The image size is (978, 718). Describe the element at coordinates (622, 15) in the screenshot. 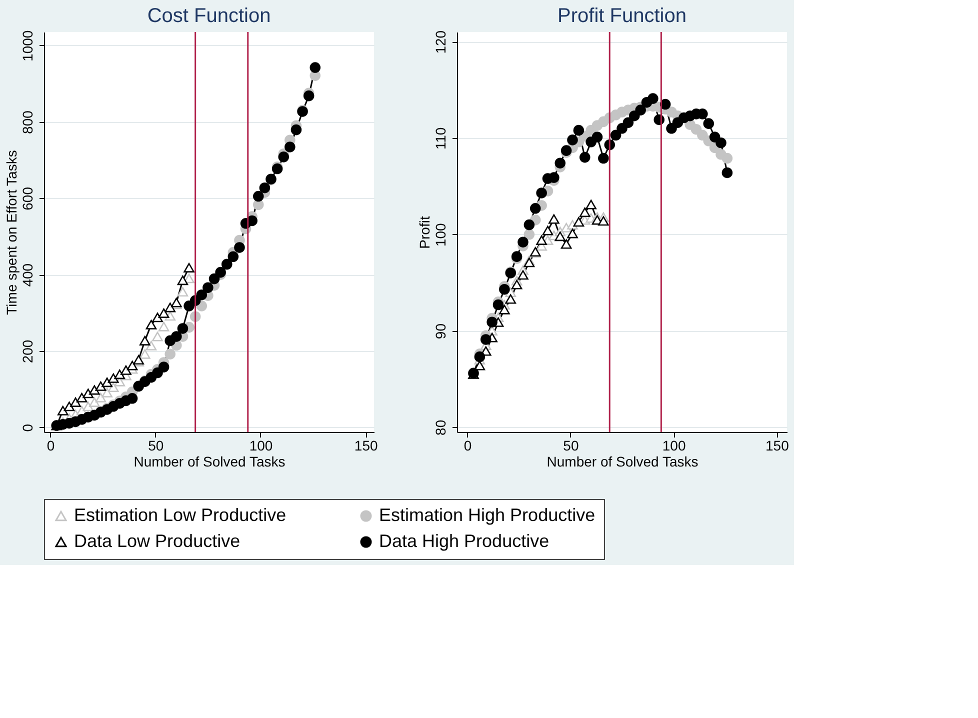

I see `chart-title: Profit Function` at that location.